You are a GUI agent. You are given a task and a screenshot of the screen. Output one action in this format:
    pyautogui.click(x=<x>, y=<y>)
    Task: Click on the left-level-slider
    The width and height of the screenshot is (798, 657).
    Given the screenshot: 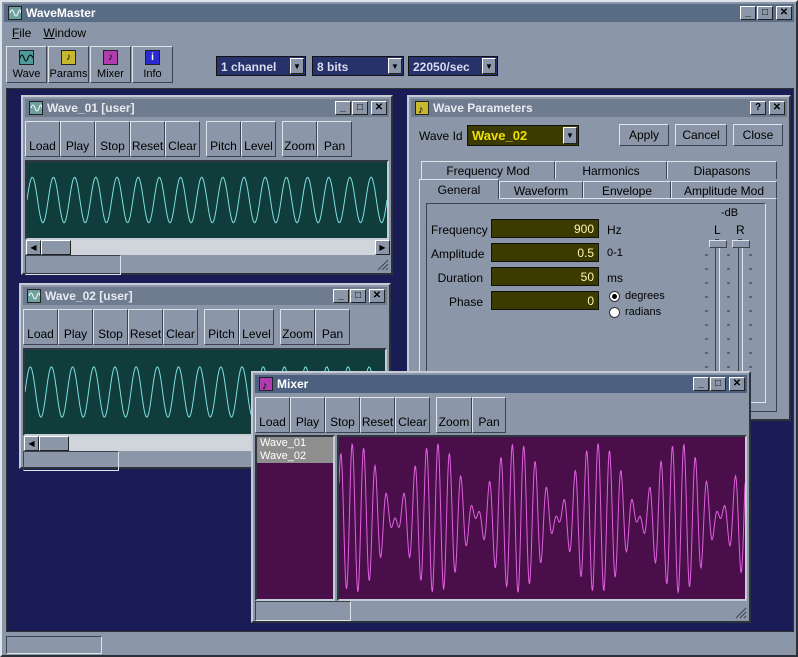 What is the action you would take?
    pyautogui.click(x=718, y=244)
    